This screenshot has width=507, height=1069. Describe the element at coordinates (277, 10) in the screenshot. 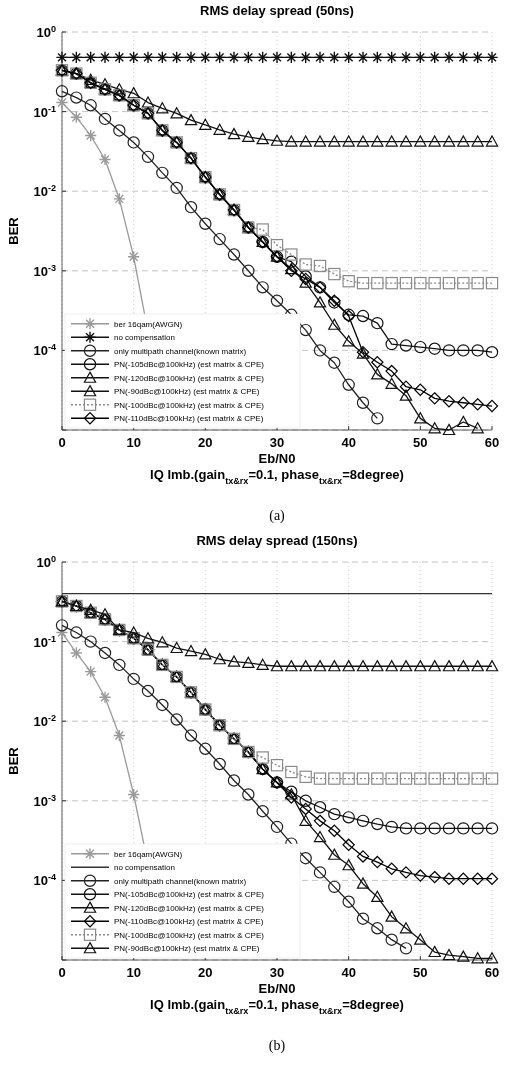

I see `chart-title: RMS delay spread (50ns)` at that location.